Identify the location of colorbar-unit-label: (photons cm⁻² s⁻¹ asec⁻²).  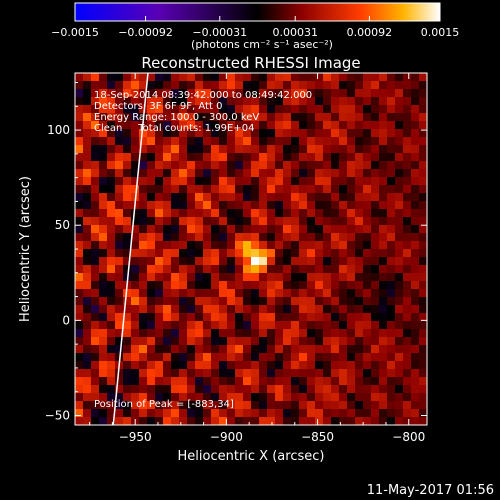
(262, 44).